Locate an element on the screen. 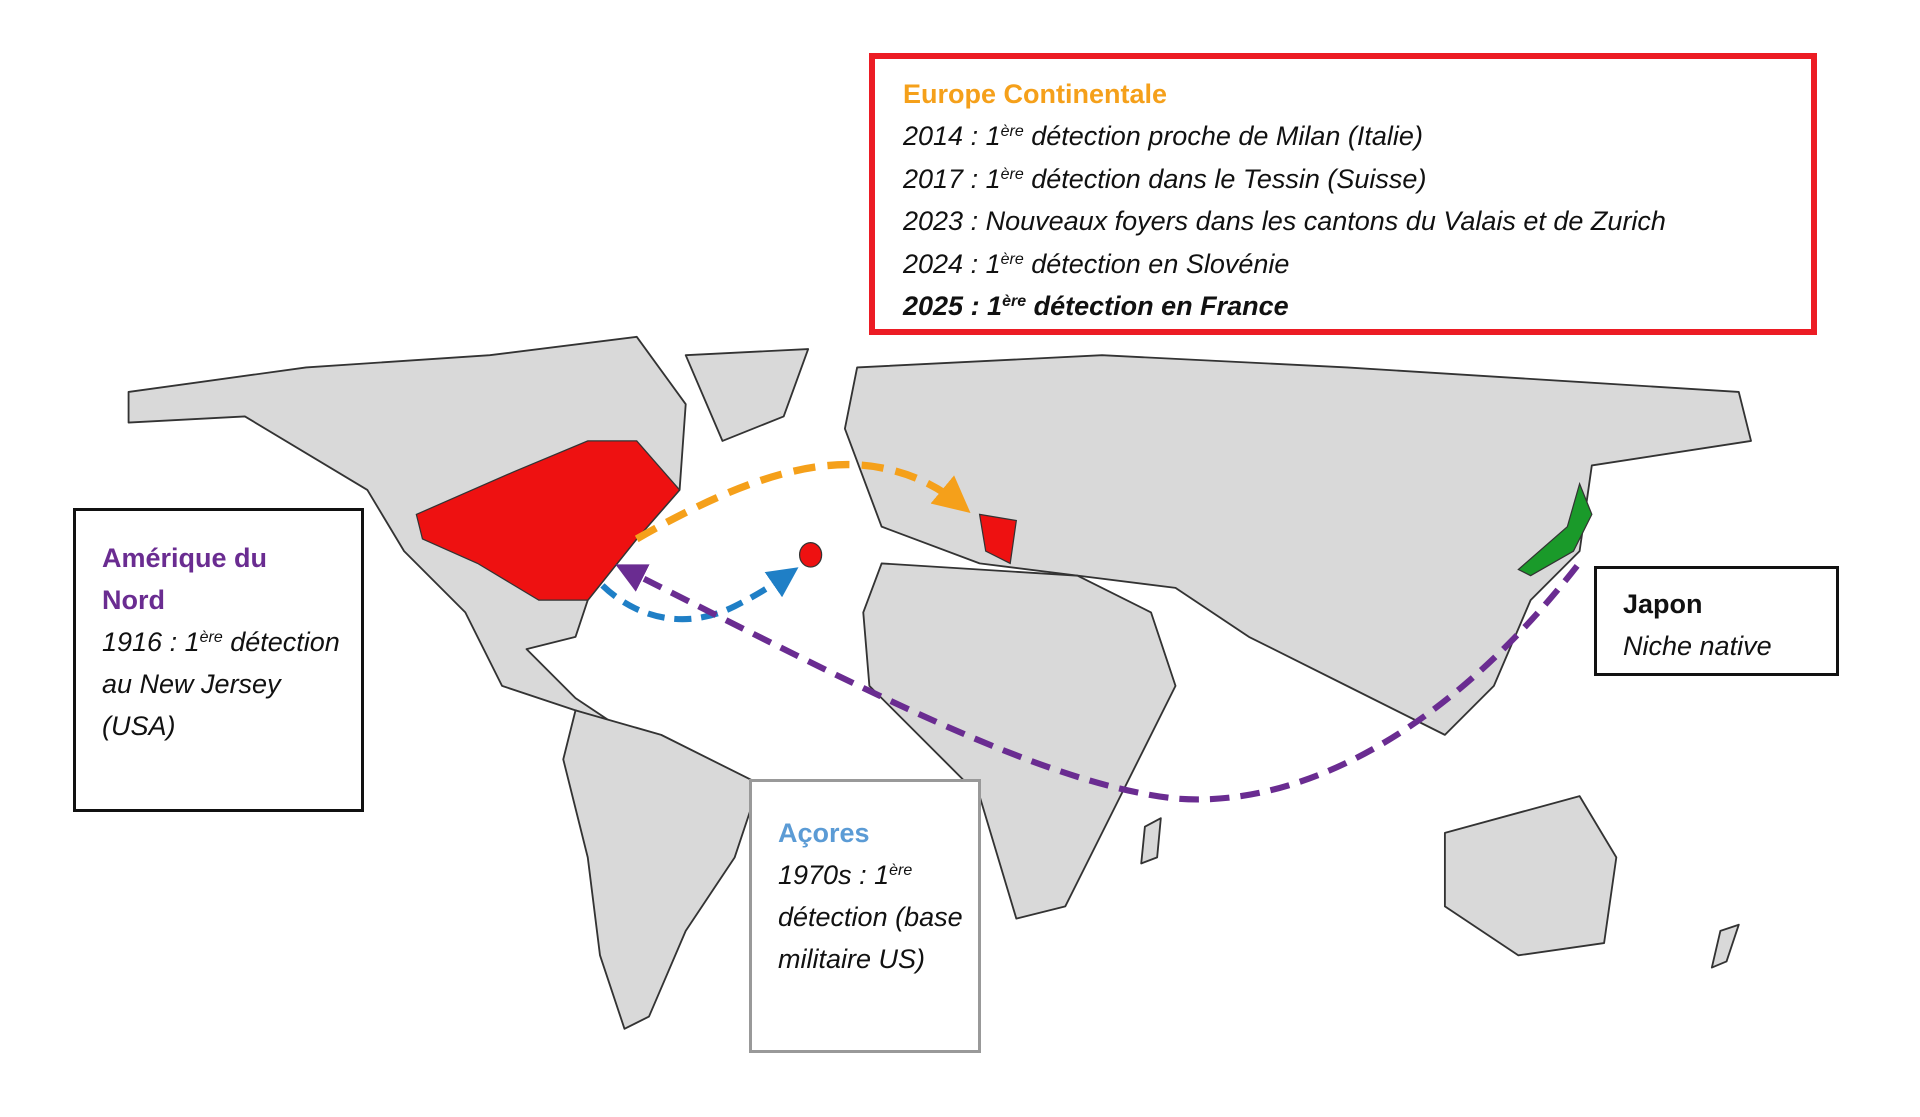  europe-title: Europe Continentale is located at coordinates (1035, 94).